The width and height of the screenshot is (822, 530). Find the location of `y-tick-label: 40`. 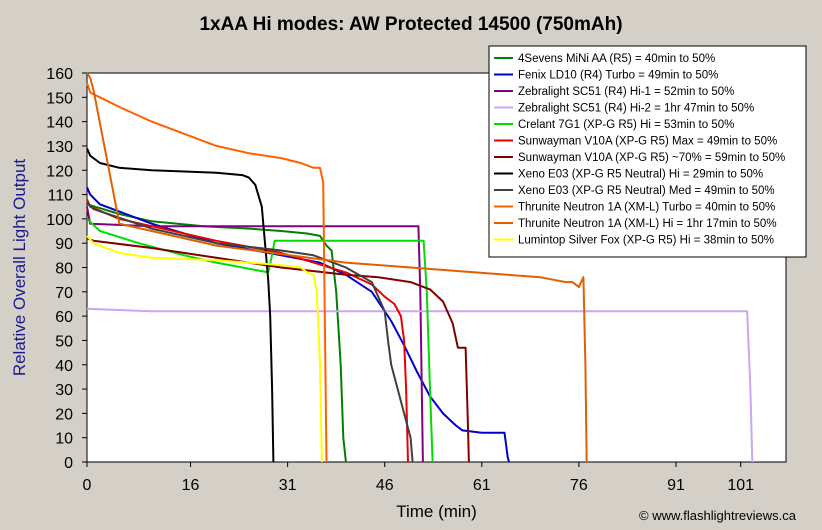

y-tick-label: 40 is located at coordinates (64, 366).